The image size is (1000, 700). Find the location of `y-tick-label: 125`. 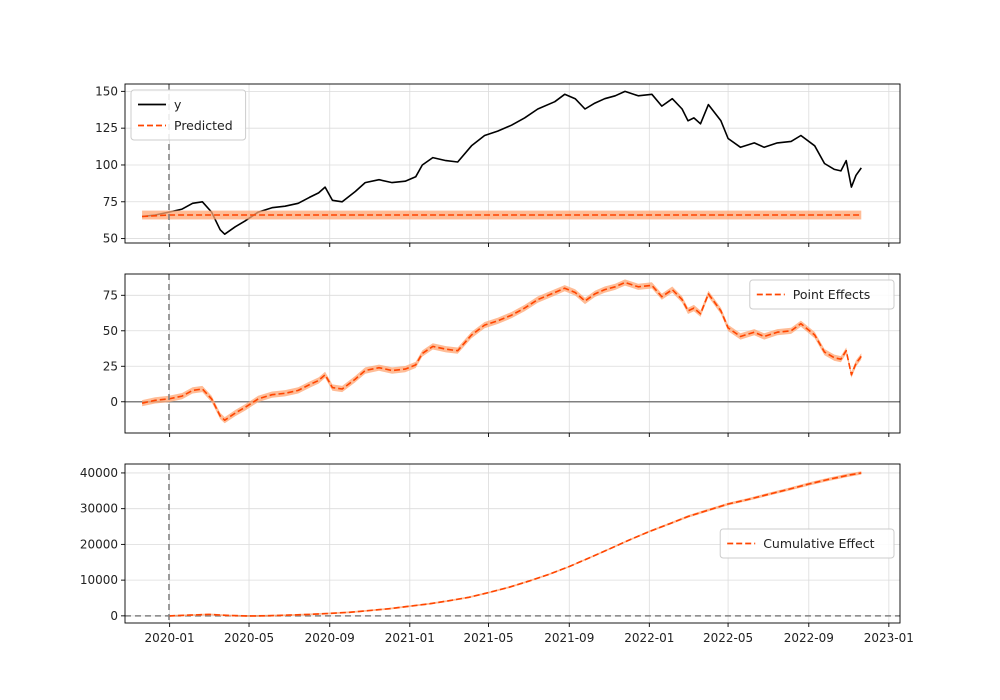

y-tick-label: 125 is located at coordinates (106, 128).